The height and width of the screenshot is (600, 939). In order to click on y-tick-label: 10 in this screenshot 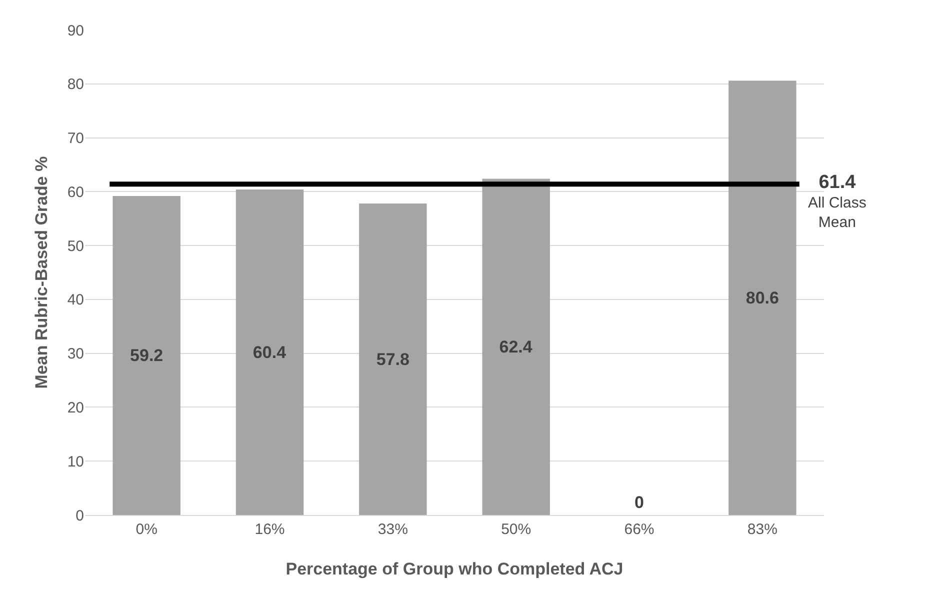, I will do `click(75, 461)`.